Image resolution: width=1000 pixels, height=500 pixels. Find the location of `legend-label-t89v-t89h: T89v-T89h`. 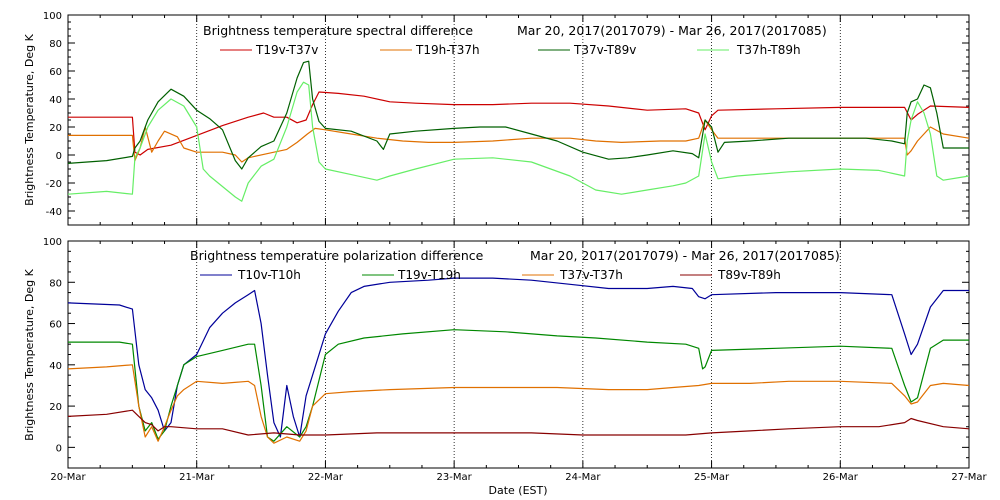

legend-label-t89v-t89h: T89v-T89h is located at coordinates (749, 275).